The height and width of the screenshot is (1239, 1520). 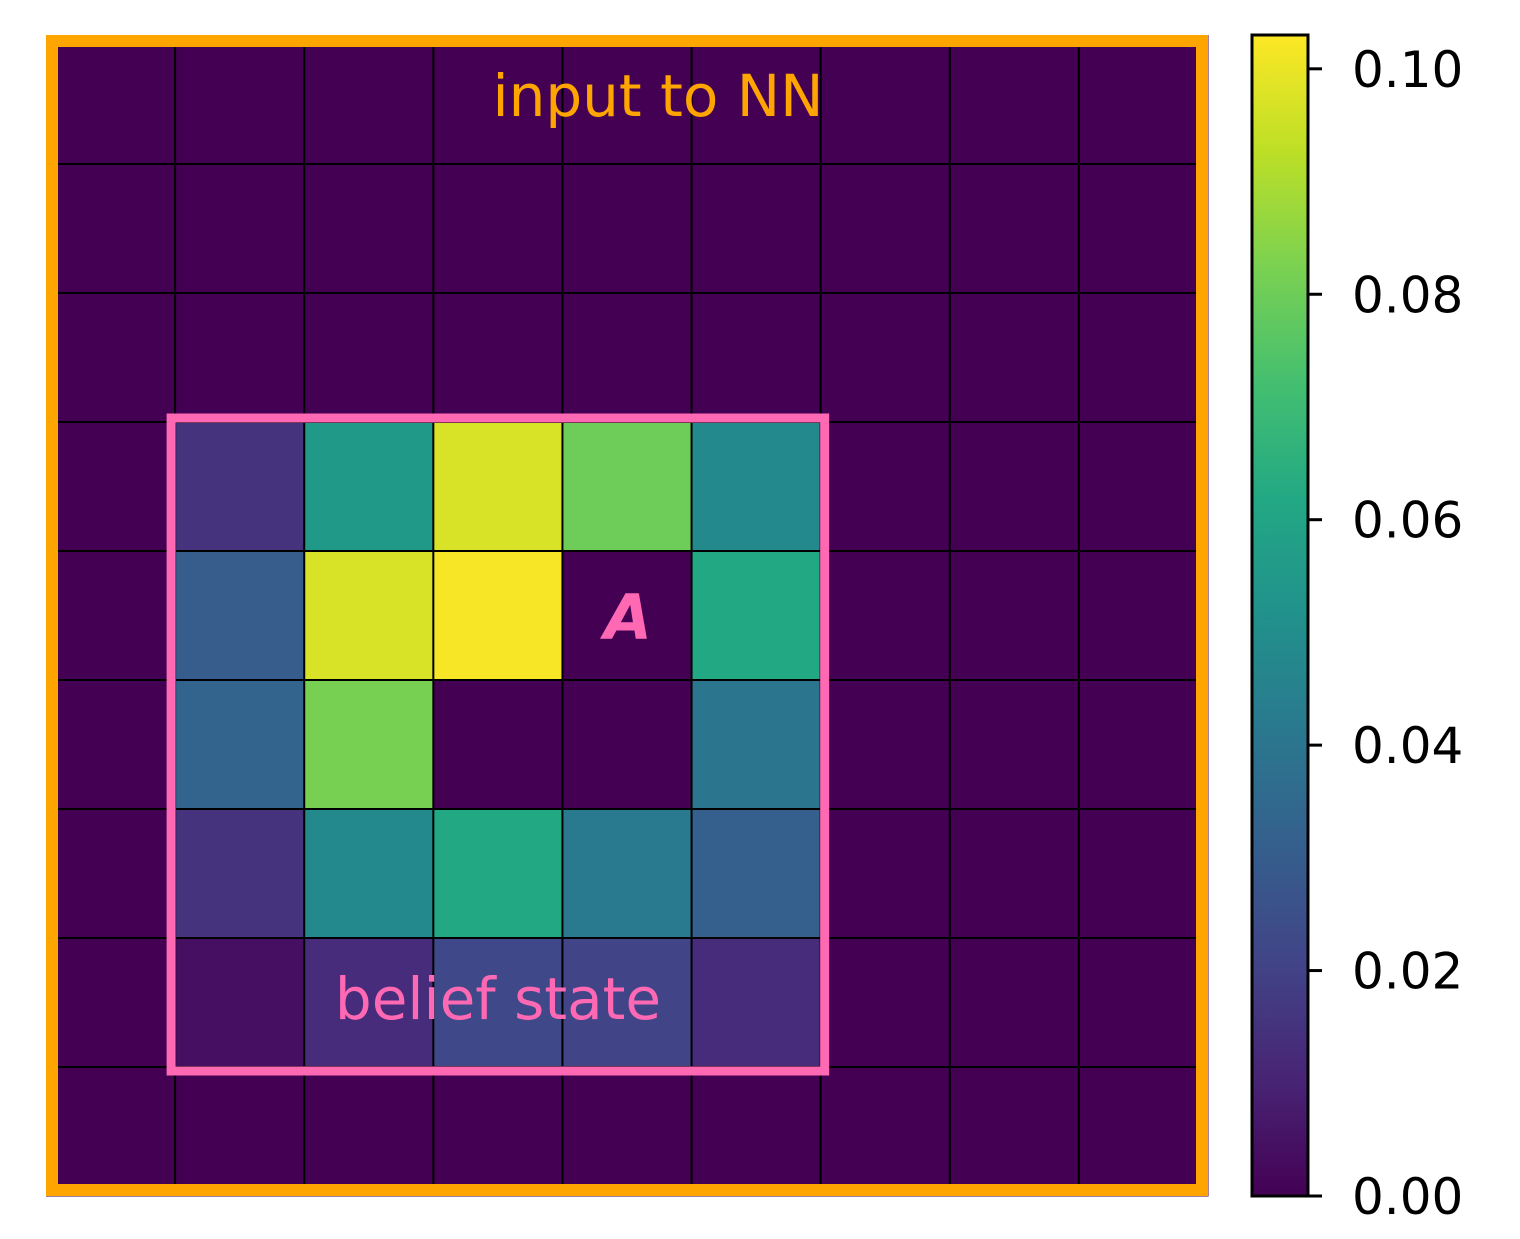 What do you see at coordinates (885, 616) in the screenshot?
I see `heatmap-cell-r4-c6` at bounding box center [885, 616].